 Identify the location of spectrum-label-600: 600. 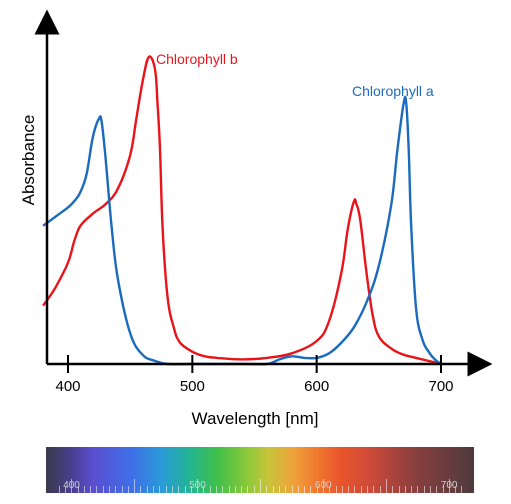
(323, 485).